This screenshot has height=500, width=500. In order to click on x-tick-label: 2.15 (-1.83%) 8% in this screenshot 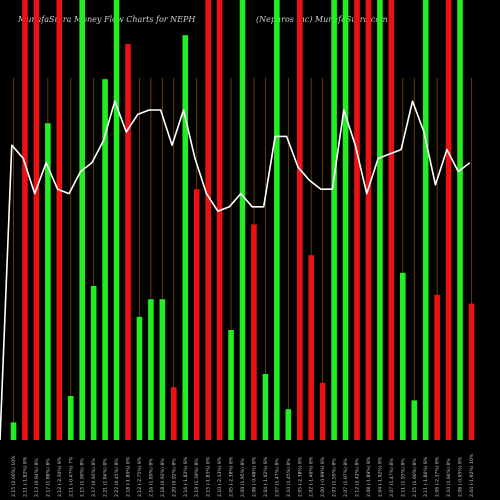, I will do `click(209, 476)`.